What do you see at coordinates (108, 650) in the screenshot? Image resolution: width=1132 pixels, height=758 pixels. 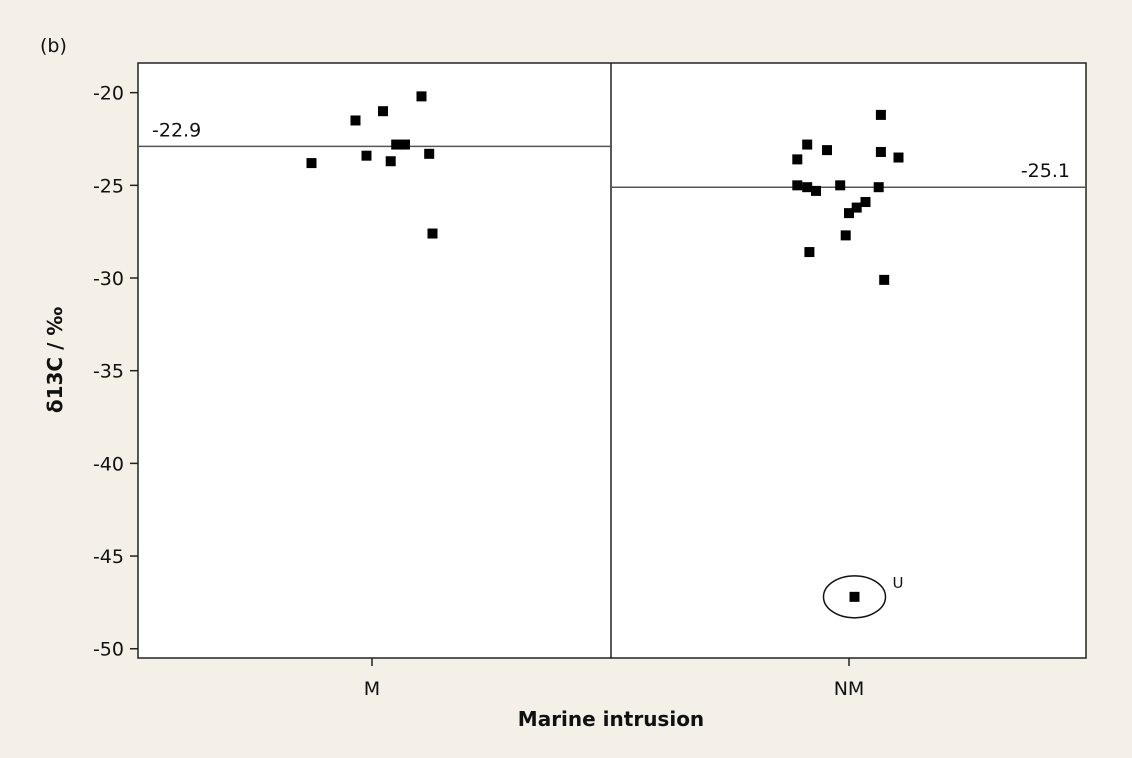 I see `y-tick-label: -50` at bounding box center [108, 650].